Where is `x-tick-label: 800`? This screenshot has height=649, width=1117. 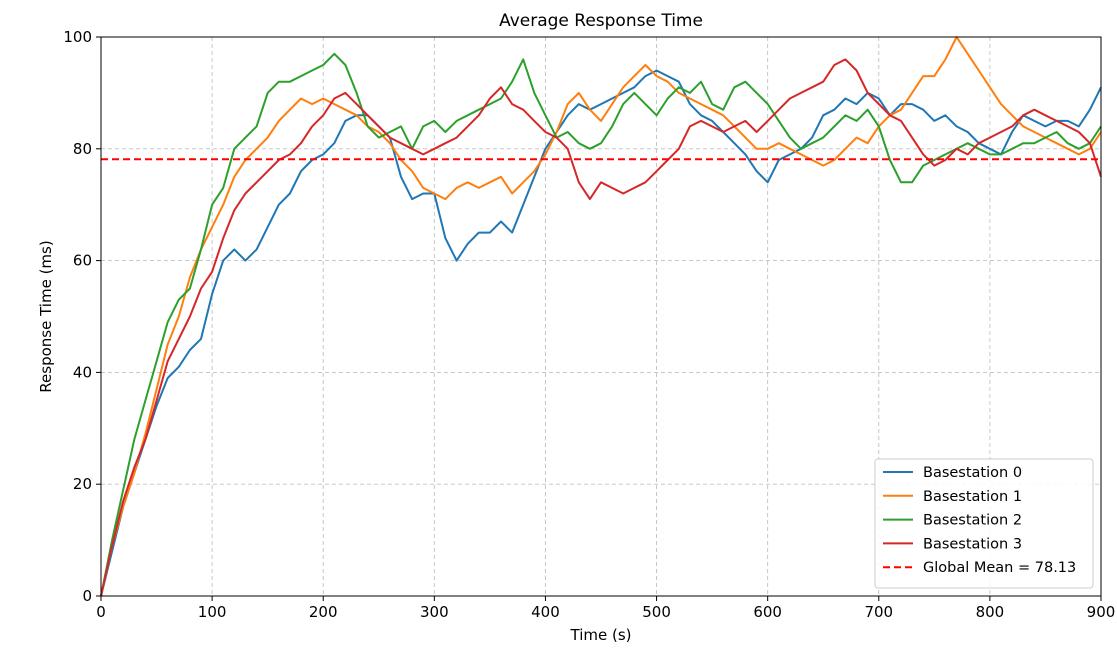
x-tick-label: 800 is located at coordinates (990, 612).